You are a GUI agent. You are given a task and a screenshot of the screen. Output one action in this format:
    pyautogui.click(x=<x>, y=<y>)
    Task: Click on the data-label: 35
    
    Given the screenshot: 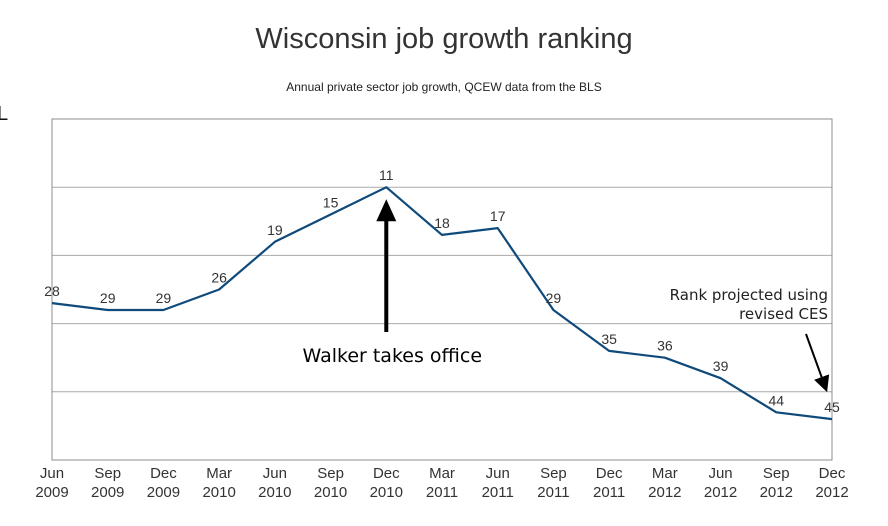 What is the action you would take?
    pyautogui.click(x=609, y=339)
    